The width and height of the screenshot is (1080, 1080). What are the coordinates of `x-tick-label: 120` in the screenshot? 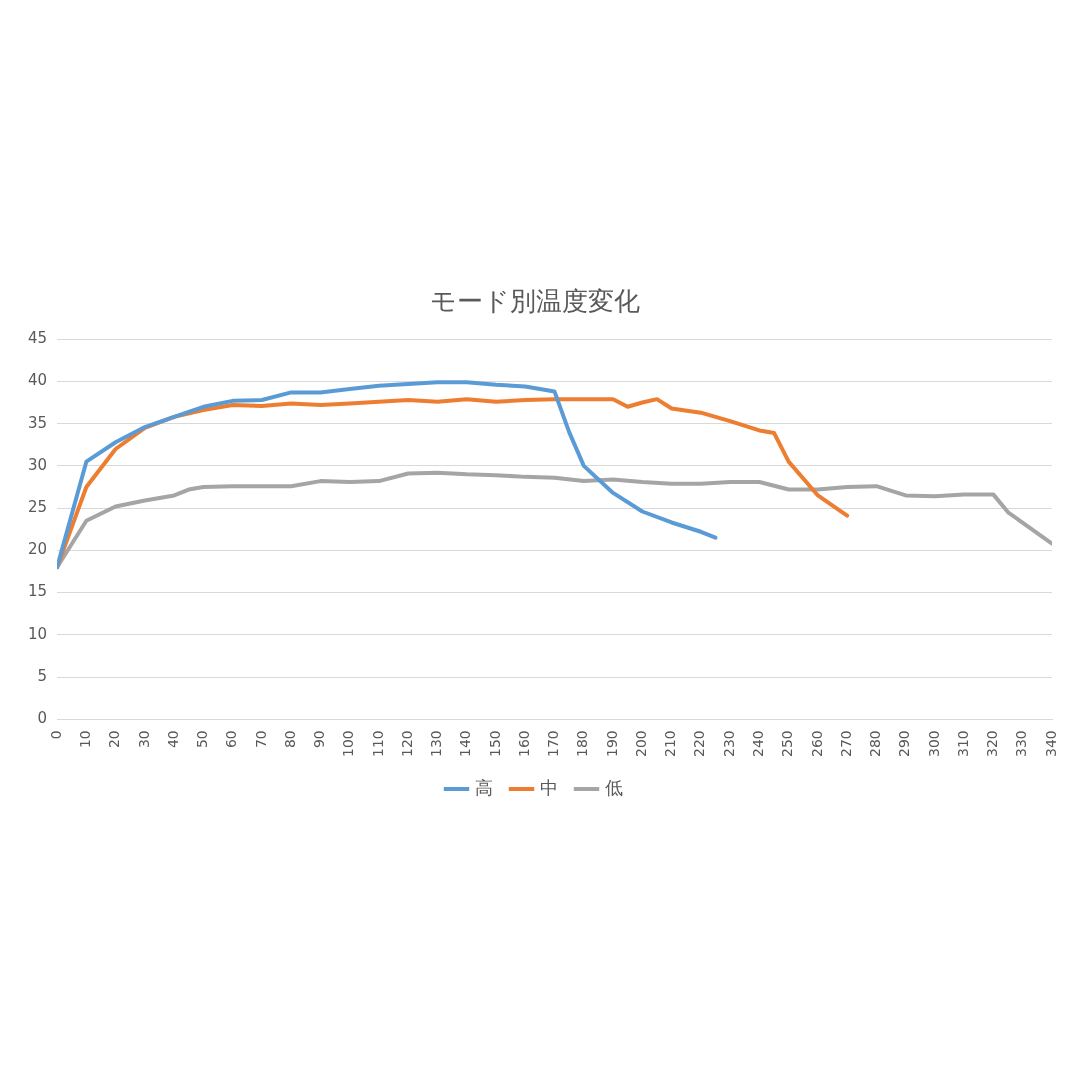 It's located at (406, 744).